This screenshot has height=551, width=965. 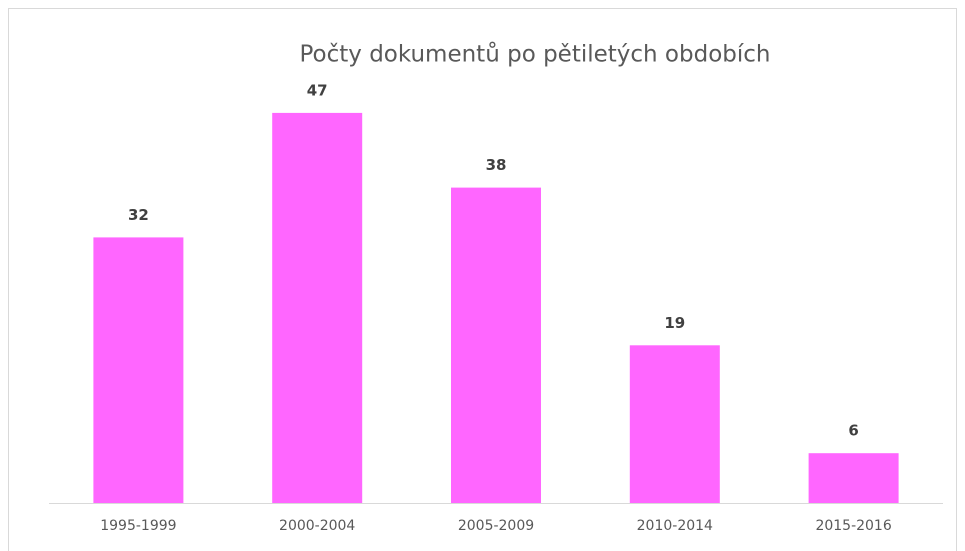 What do you see at coordinates (534, 54) in the screenshot?
I see `chart-title: Počty dokumentů po pětiletých obdobích` at bounding box center [534, 54].